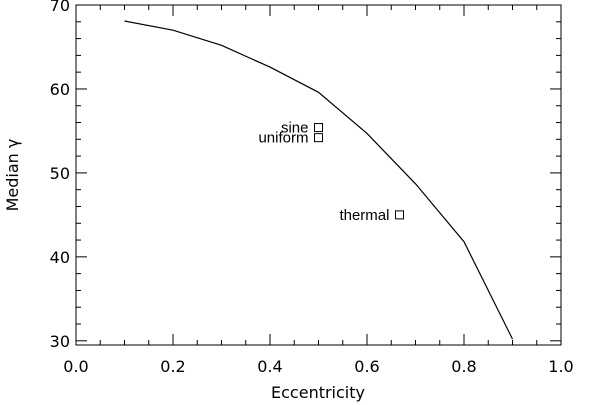 Image resolution: width=596 pixels, height=405 pixels. What do you see at coordinates (172, 366) in the screenshot?
I see `x-tick-label: 0.2` at bounding box center [172, 366].